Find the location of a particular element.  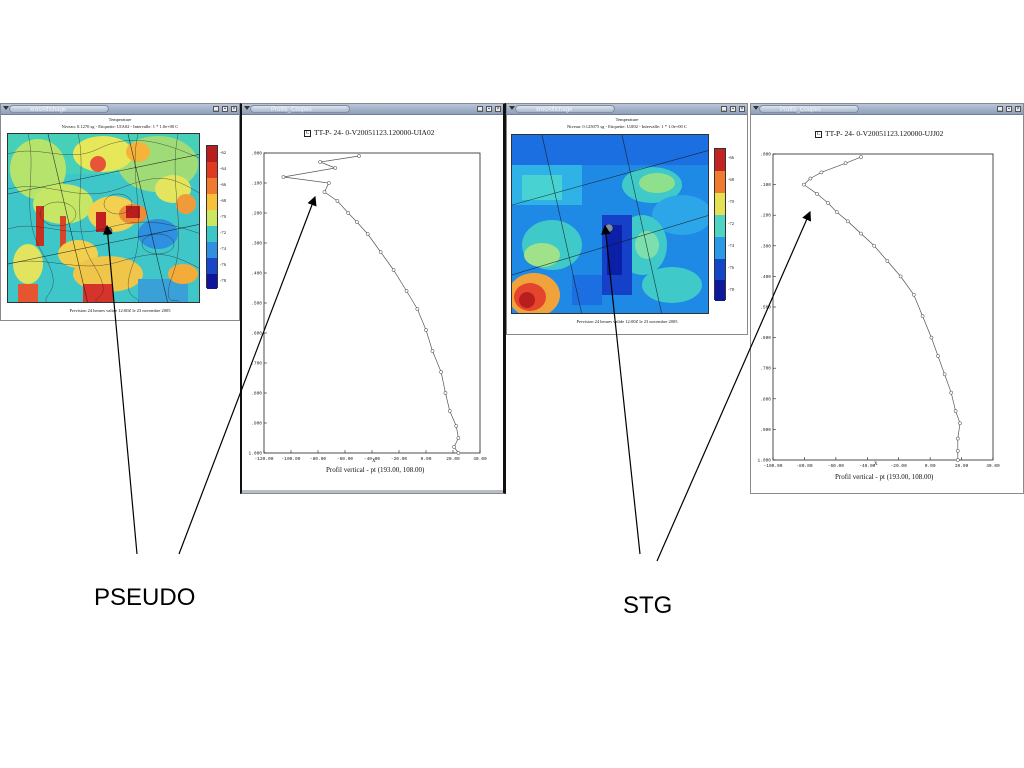

x-tick-label: -20.00 is located at coordinates (899, 466).